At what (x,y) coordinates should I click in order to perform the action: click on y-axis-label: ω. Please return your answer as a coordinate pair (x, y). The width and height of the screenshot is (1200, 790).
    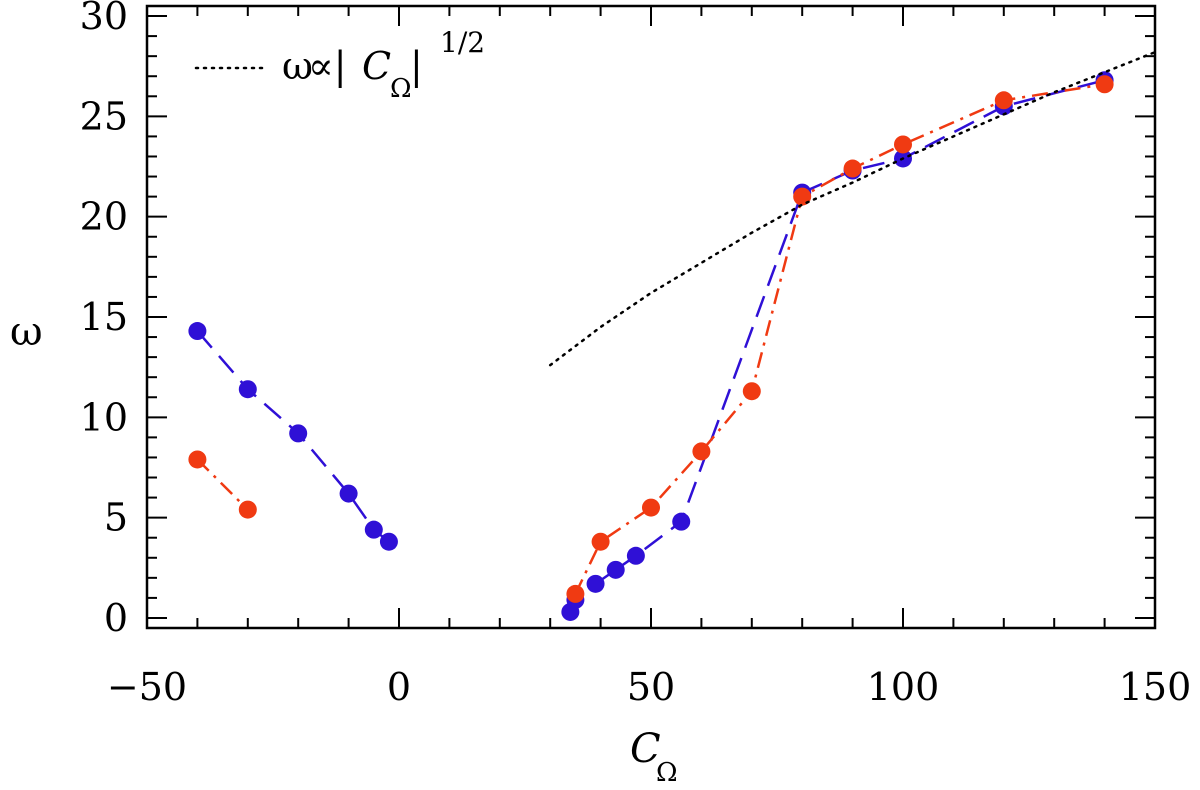
    Looking at the image, I should click on (26, 332).